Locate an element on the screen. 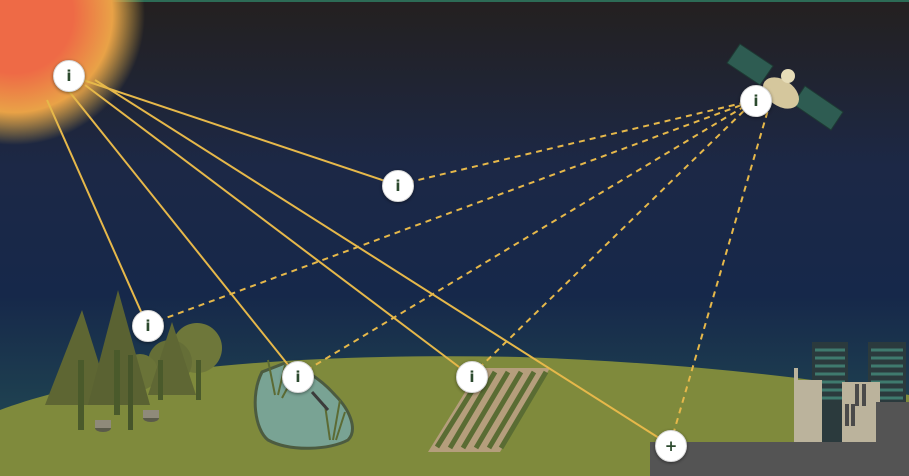  sun-info-button: i is located at coordinates (69, 76).